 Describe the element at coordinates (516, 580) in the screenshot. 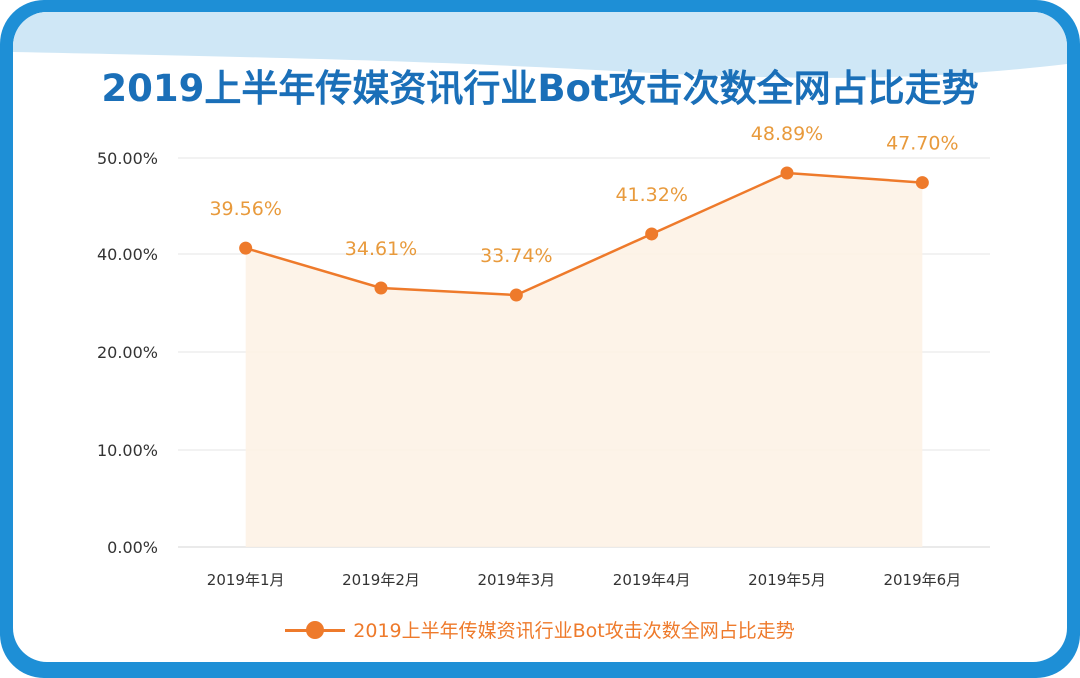

I see `x-tick-label: 2019年3月` at that location.